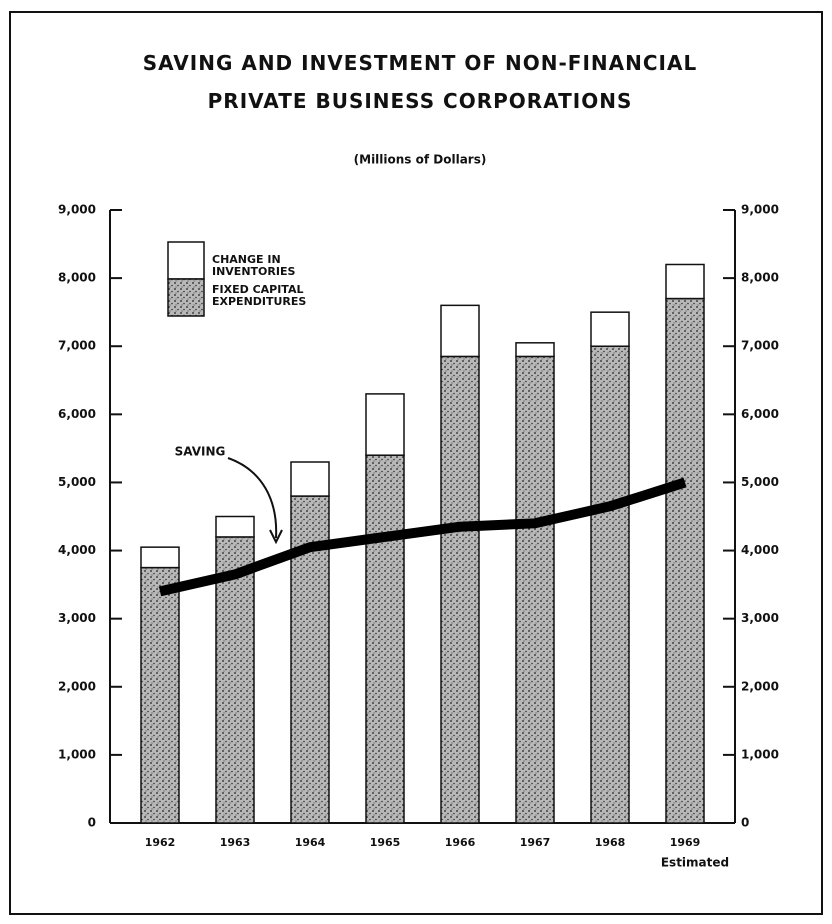 This screenshot has height=924, width=832. What do you see at coordinates (420, 160) in the screenshot?
I see `chart-subtitle: (Millions of Dollars)` at bounding box center [420, 160].